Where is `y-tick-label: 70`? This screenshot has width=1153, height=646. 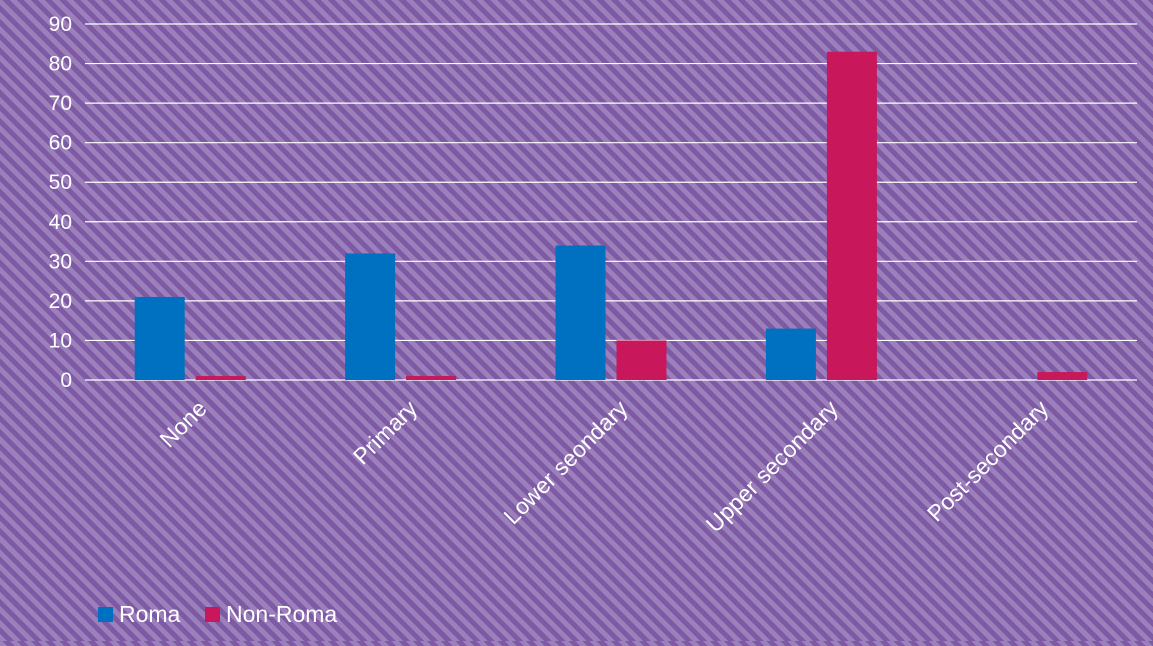
y-tick-label: 70 is located at coordinates (60, 103).